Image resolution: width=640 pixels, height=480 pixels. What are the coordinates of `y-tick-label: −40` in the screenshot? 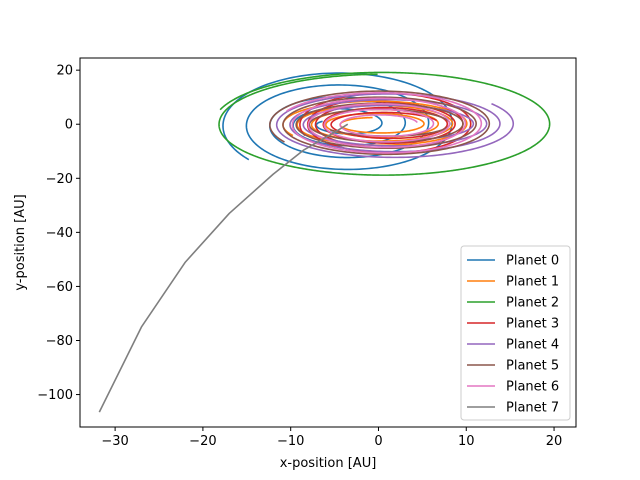 It's located at (59, 233).